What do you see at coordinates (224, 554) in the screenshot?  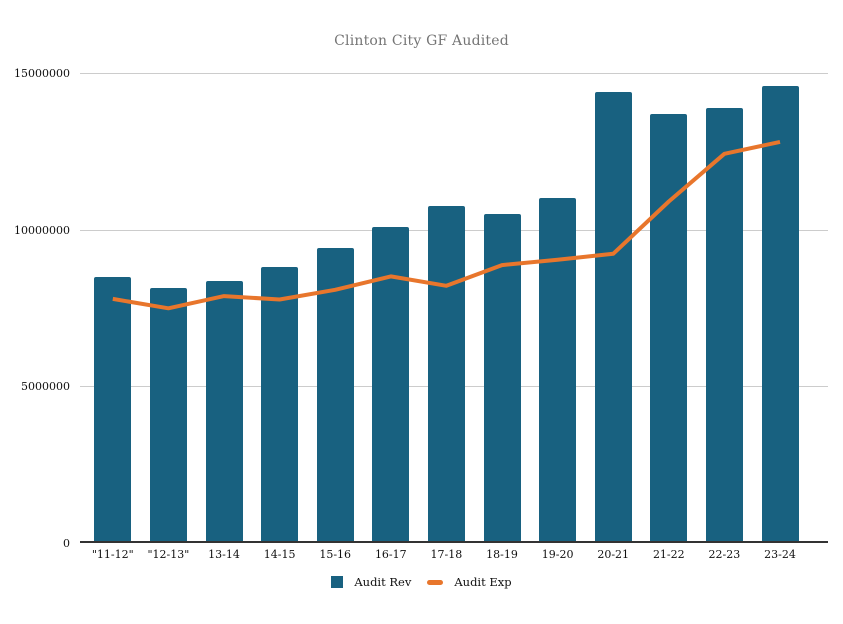 I see `x-axis-label: 13-14` at bounding box center [224, 554].